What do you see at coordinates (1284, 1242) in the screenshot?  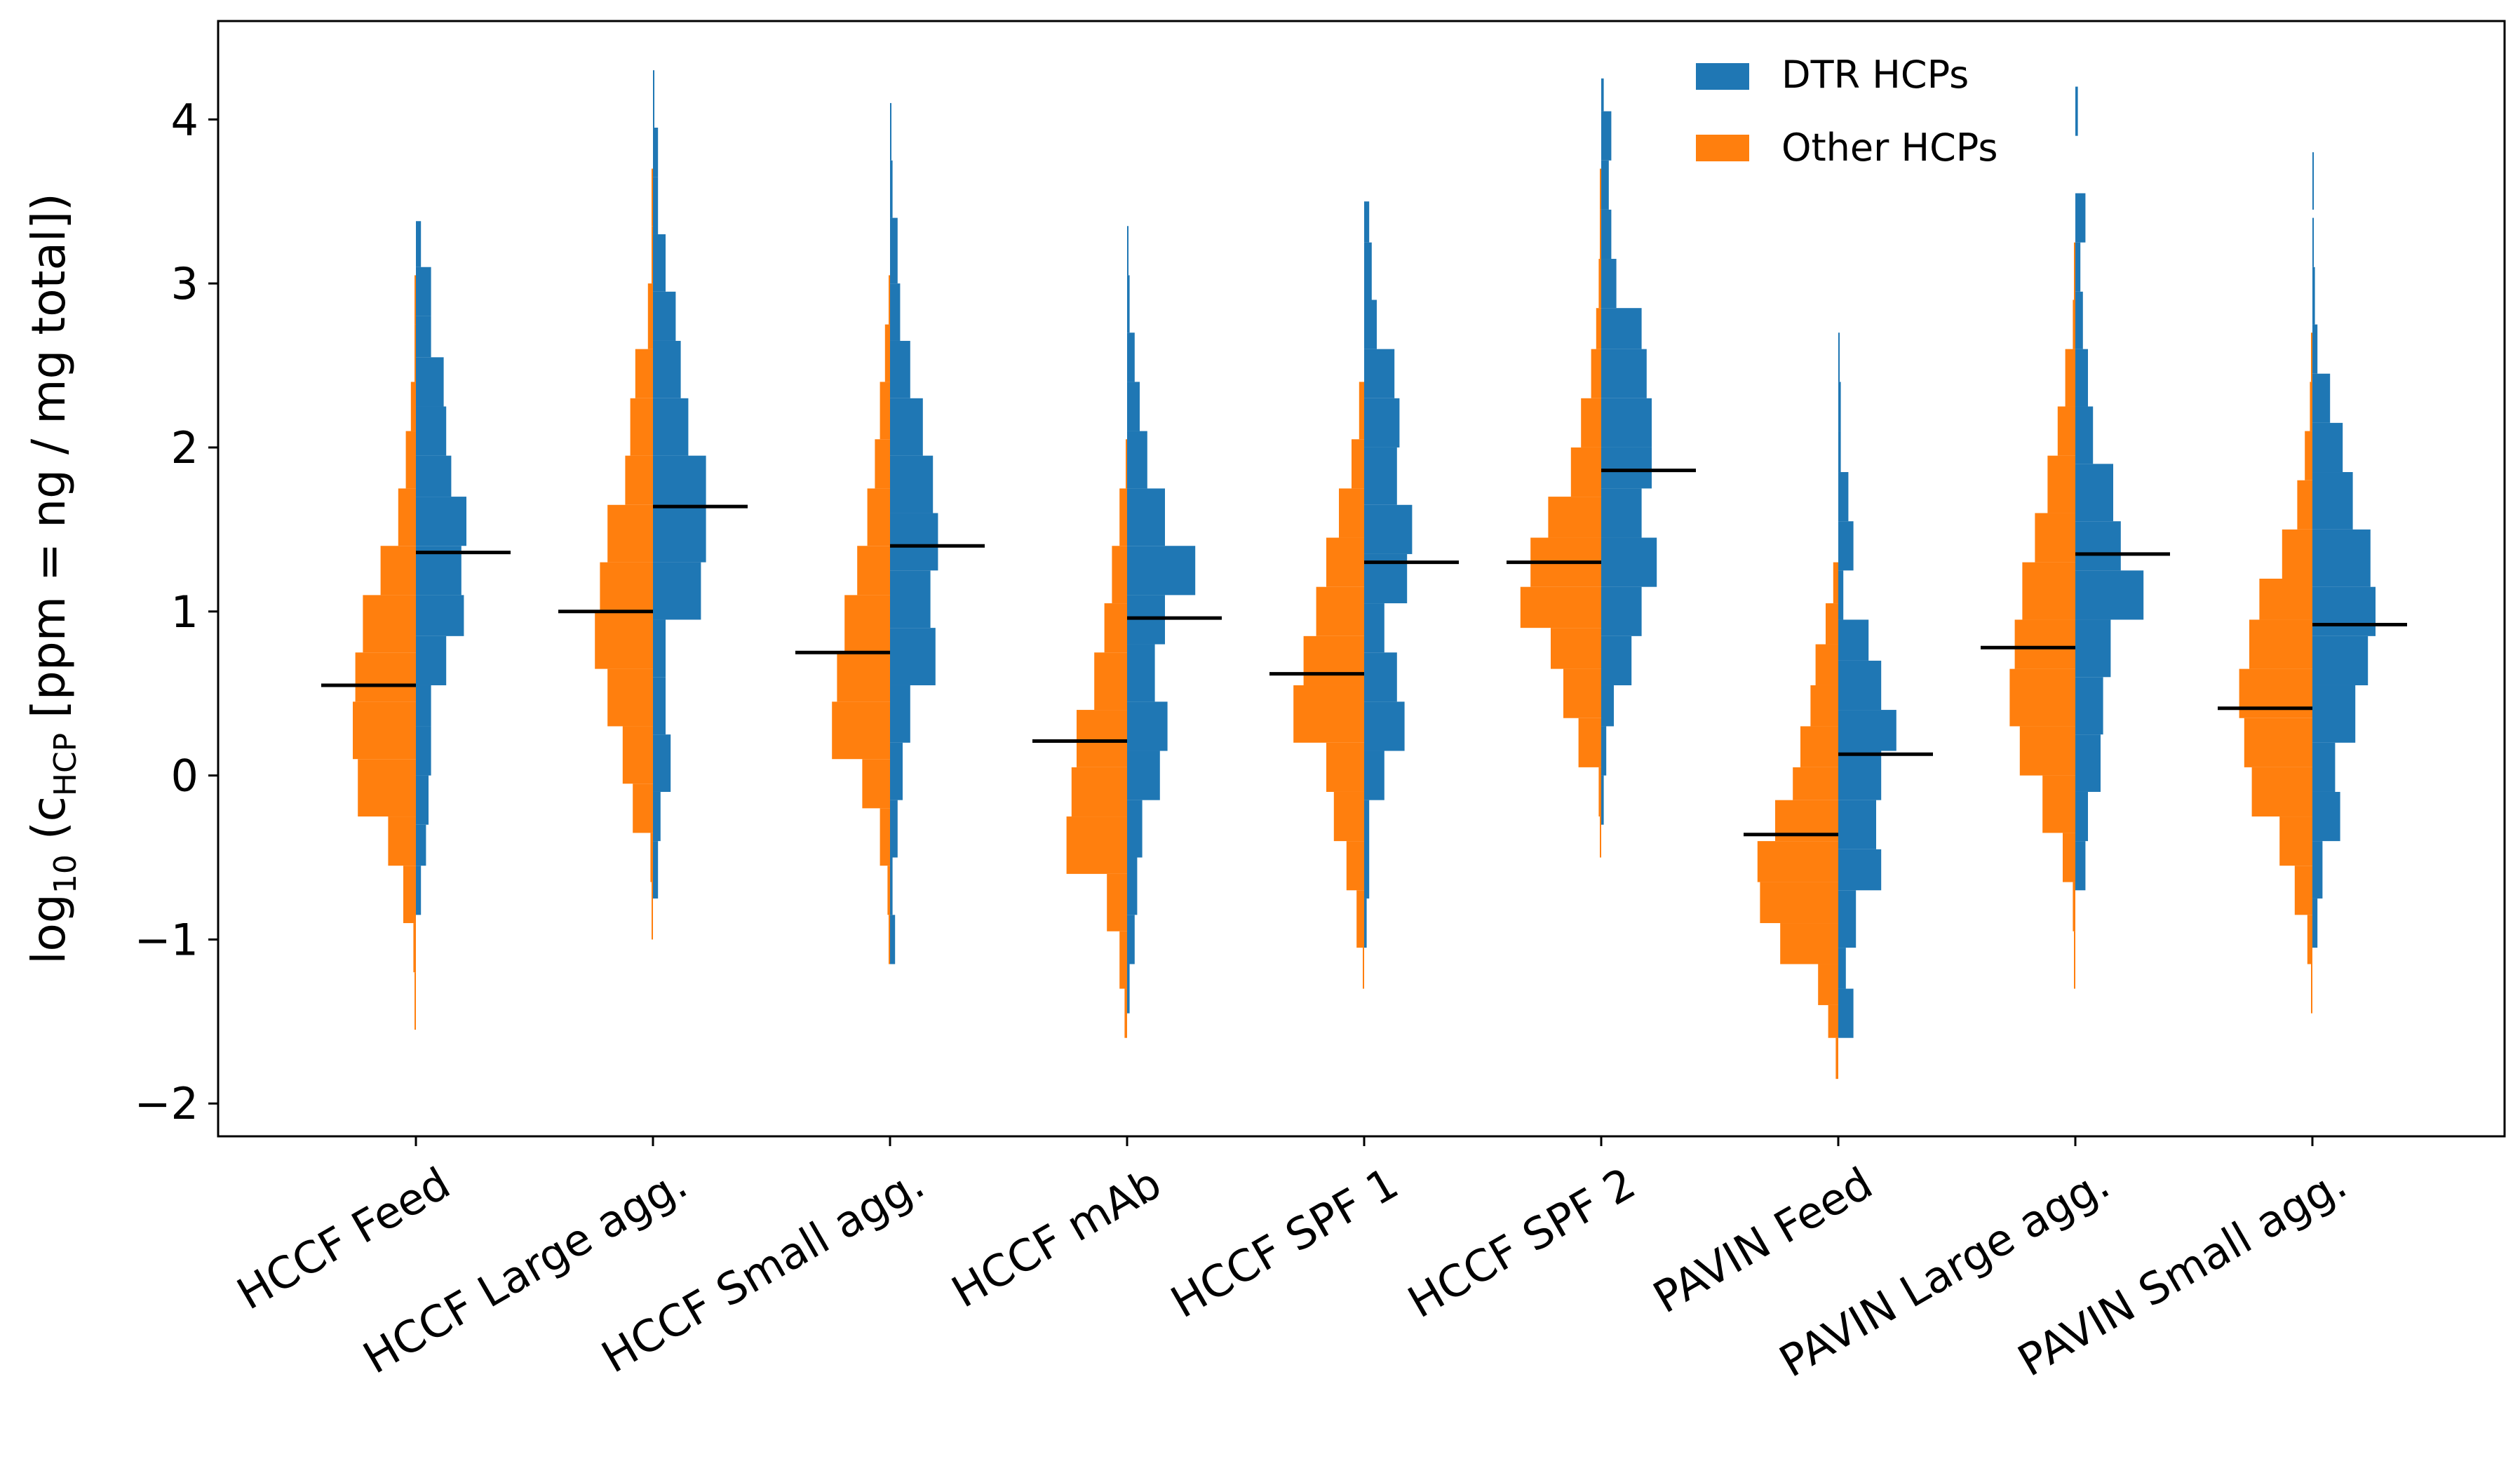 I see `x-tick-label-hccf-spf-1: HCCF SPF 1` at bounding box center [1284, 1242].